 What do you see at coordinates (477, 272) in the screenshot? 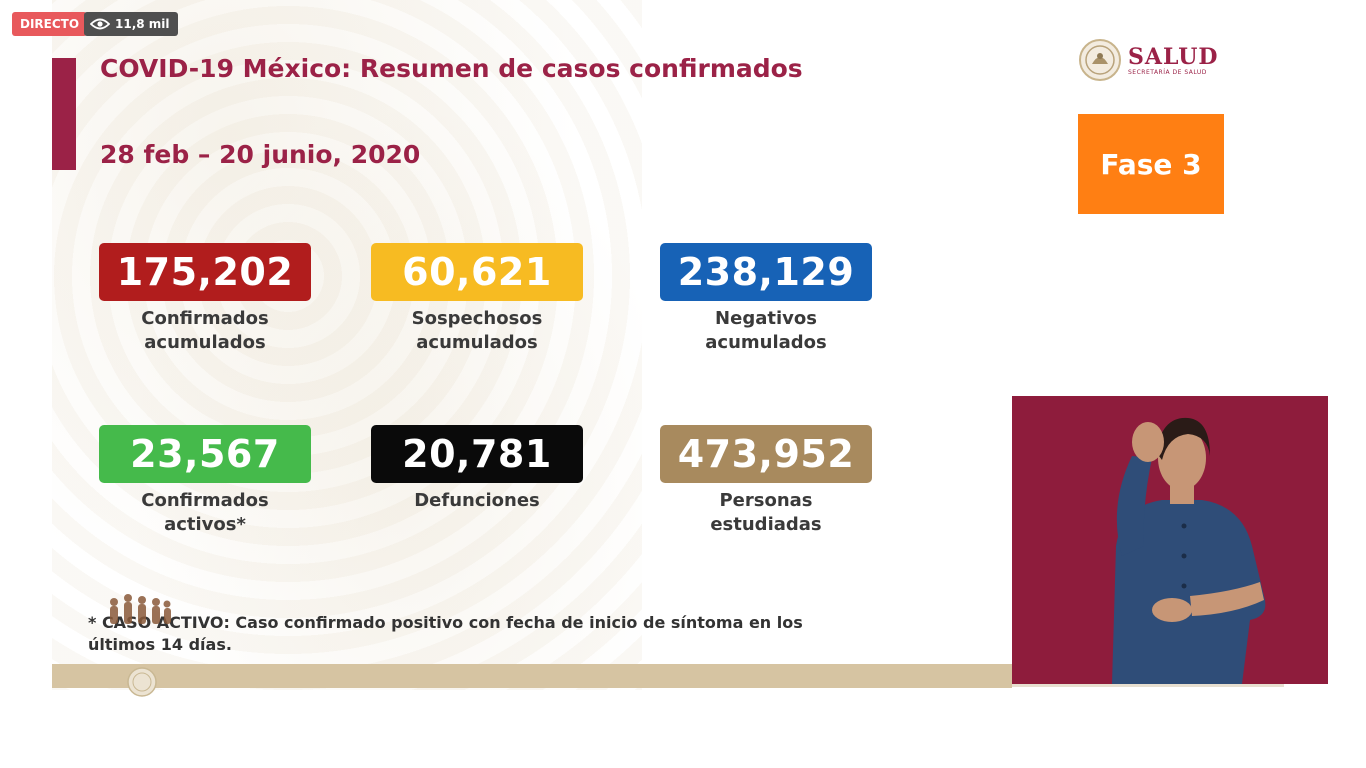
I see `stat-value: 60,621` at bounding box center [477, 272].